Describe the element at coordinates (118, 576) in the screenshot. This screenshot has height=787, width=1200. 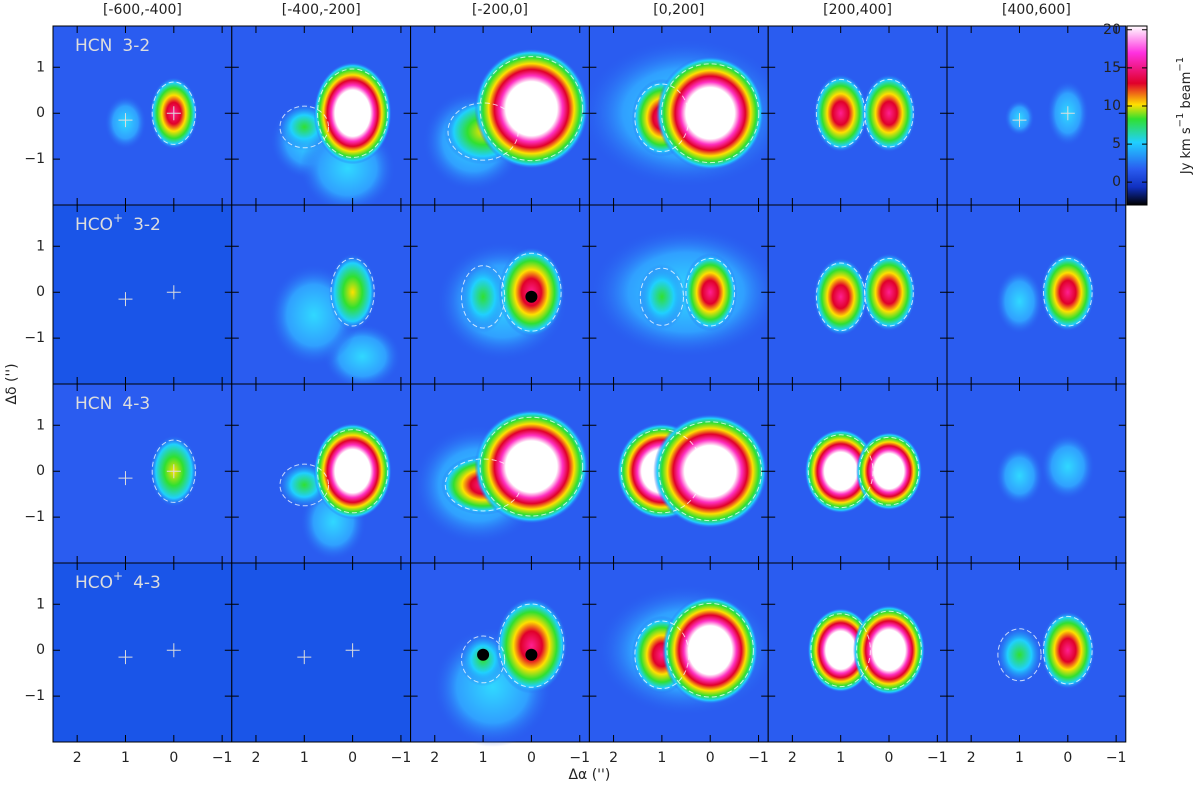
I see `charge: +` at that location.